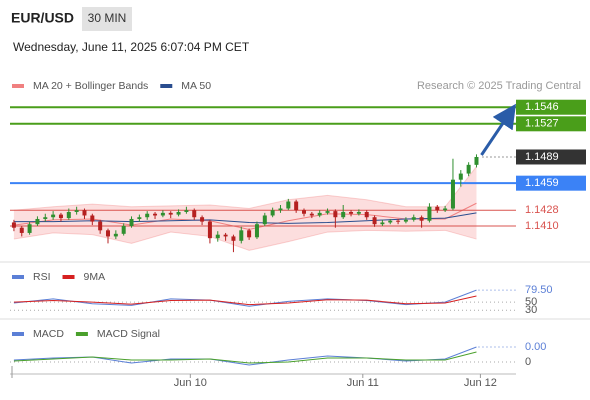 This screenshot has height=400, width=590. I want to click on bollinger-upper, so click(245, 188).